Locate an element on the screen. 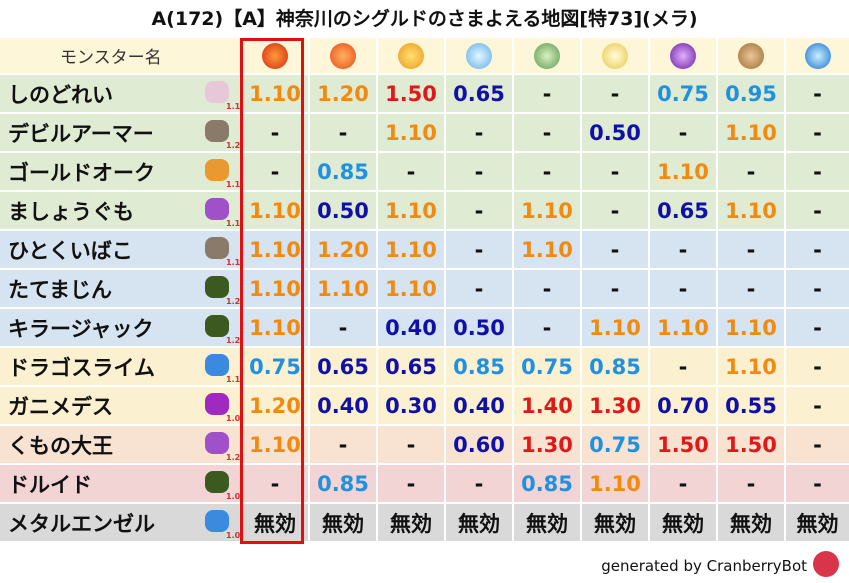 The image size is (849, 583). table-row: ドラゴスライム 1.1 0.75 0.65 0.65 0.85 0.75 0.85-1.10- is located at coordinates (424, 367).